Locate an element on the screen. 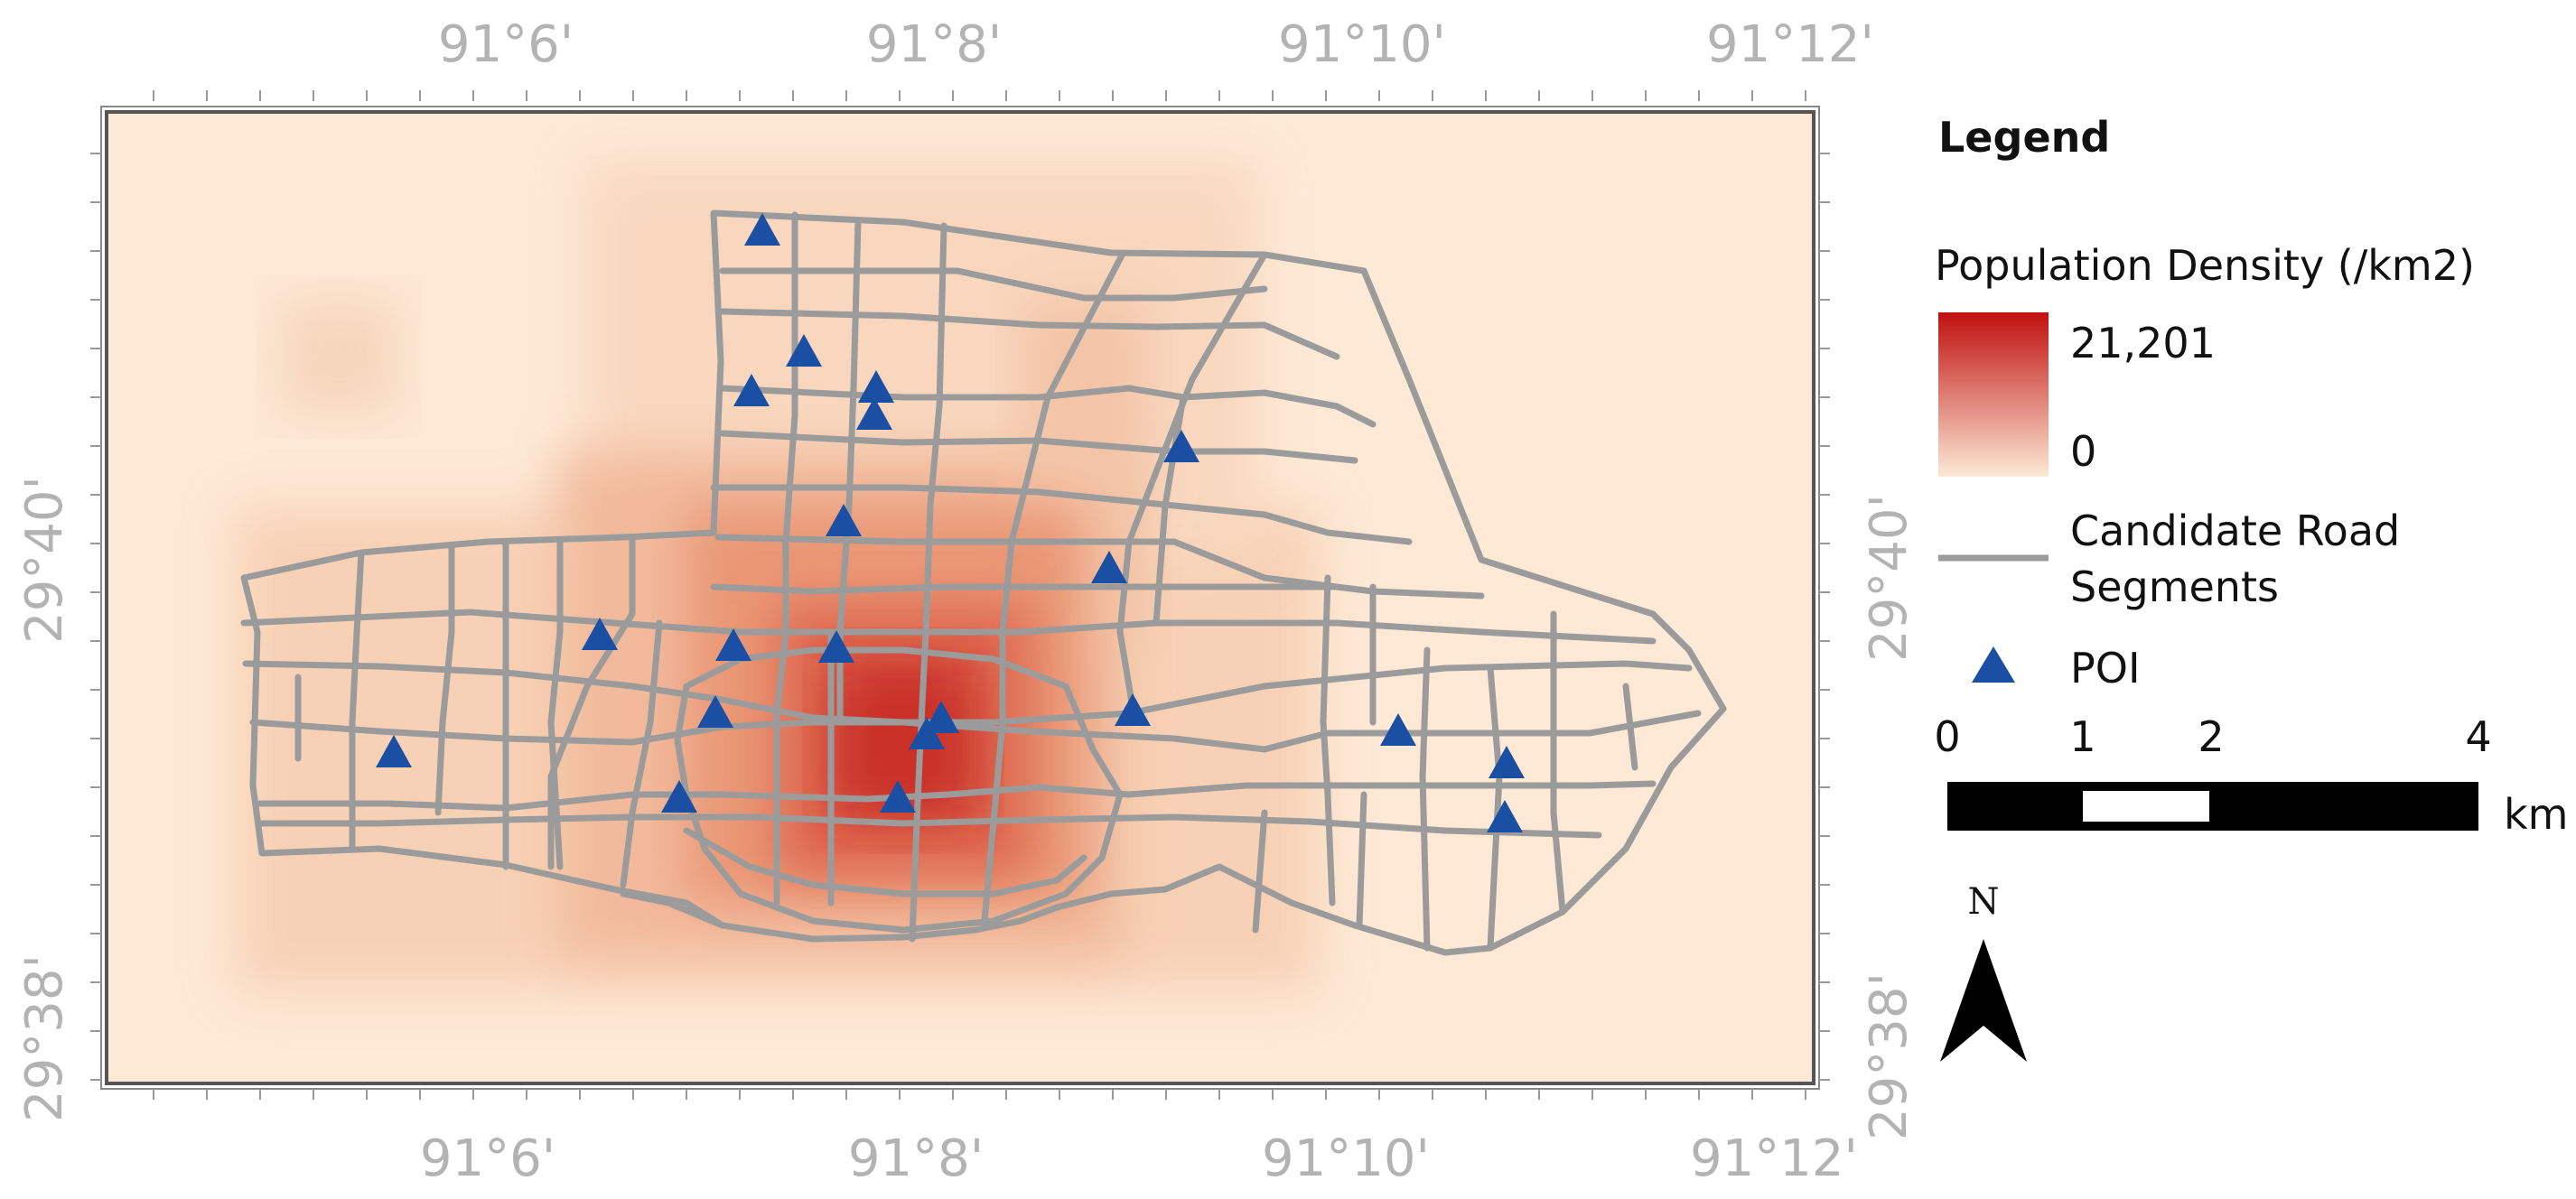 The width and height of the screenshot is (2576, 1199). right-label: 29°38' is located at coordinates (1889, 1056).